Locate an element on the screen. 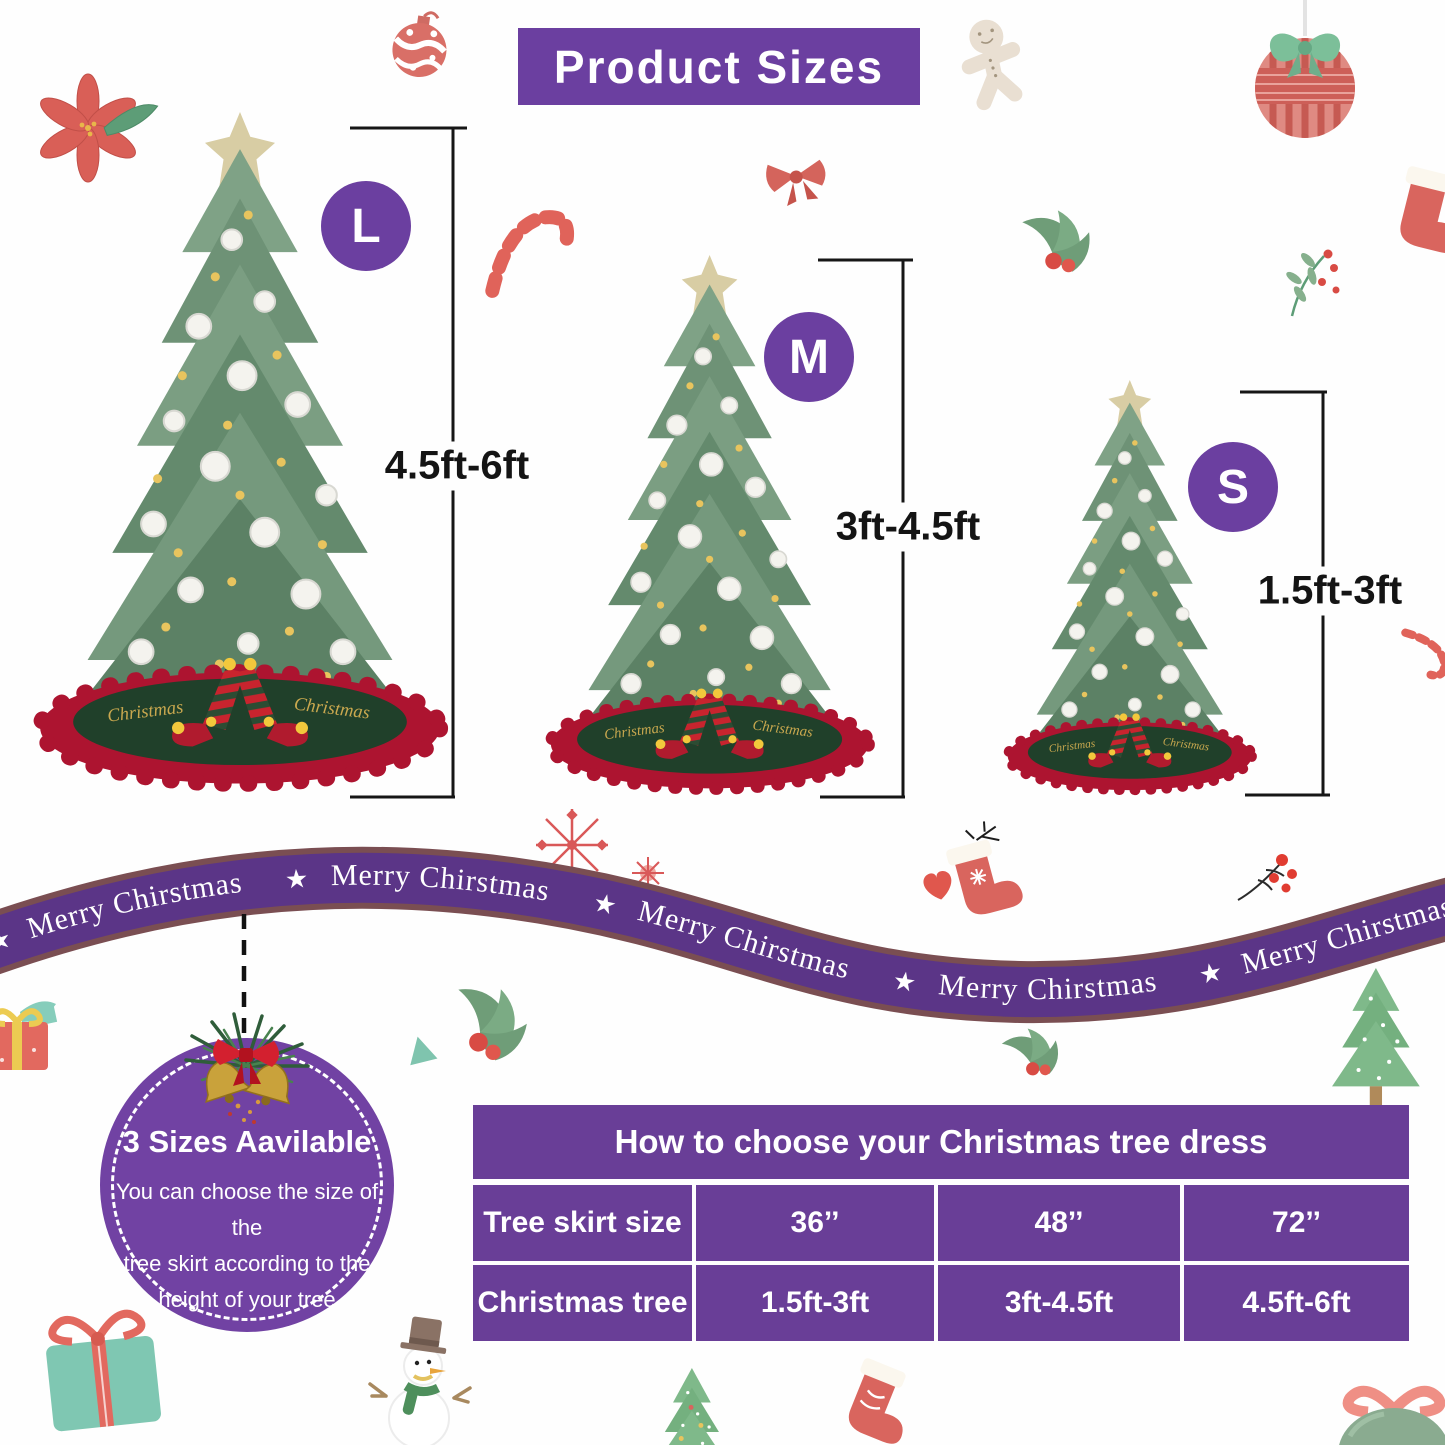  size-label: M is located at coordinates (809, 357).